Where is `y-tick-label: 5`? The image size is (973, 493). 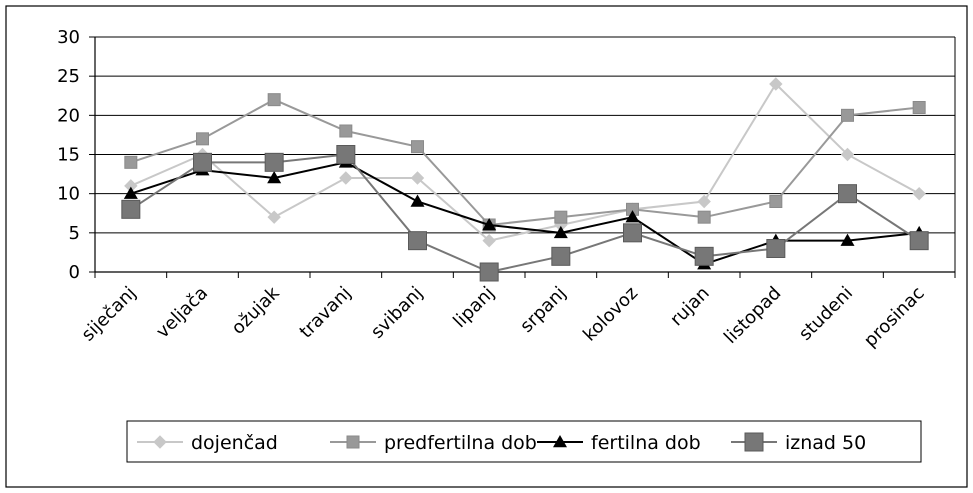
y-tick-label: 5 is located at coordinates (74, 233).